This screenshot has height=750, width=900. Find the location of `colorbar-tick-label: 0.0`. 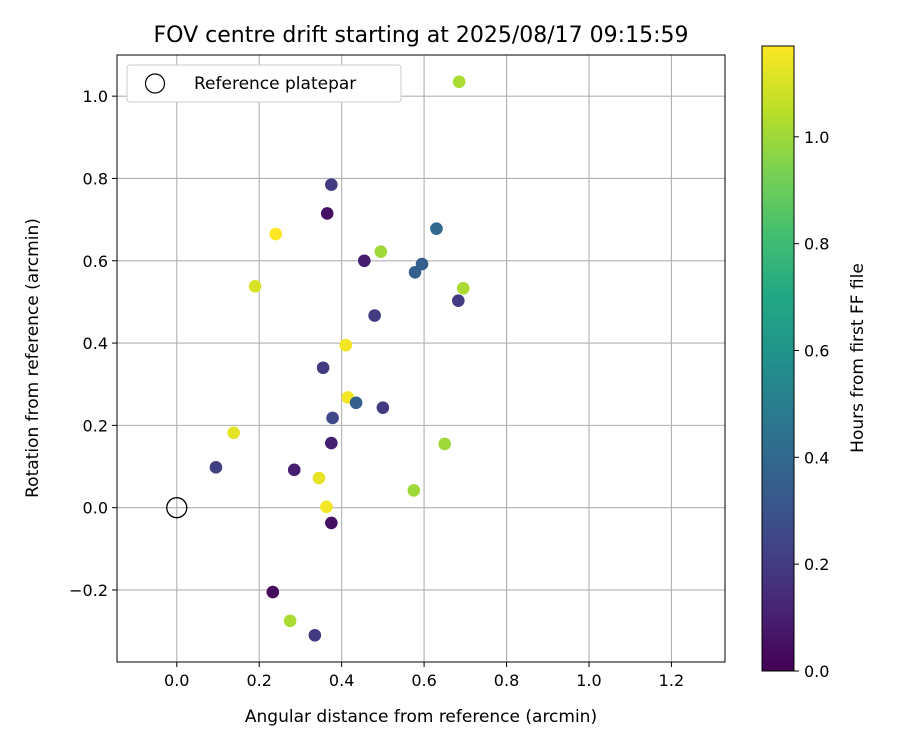

colorbar-tick-label: 0.0 is located at coordinates (816, 671).